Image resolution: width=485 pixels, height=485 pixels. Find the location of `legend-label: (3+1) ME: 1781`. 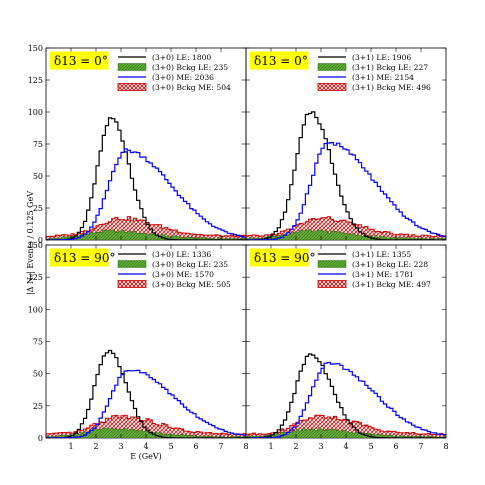

legend-label: (3+1) ME: 1781 is located at coordinates (383, 274).